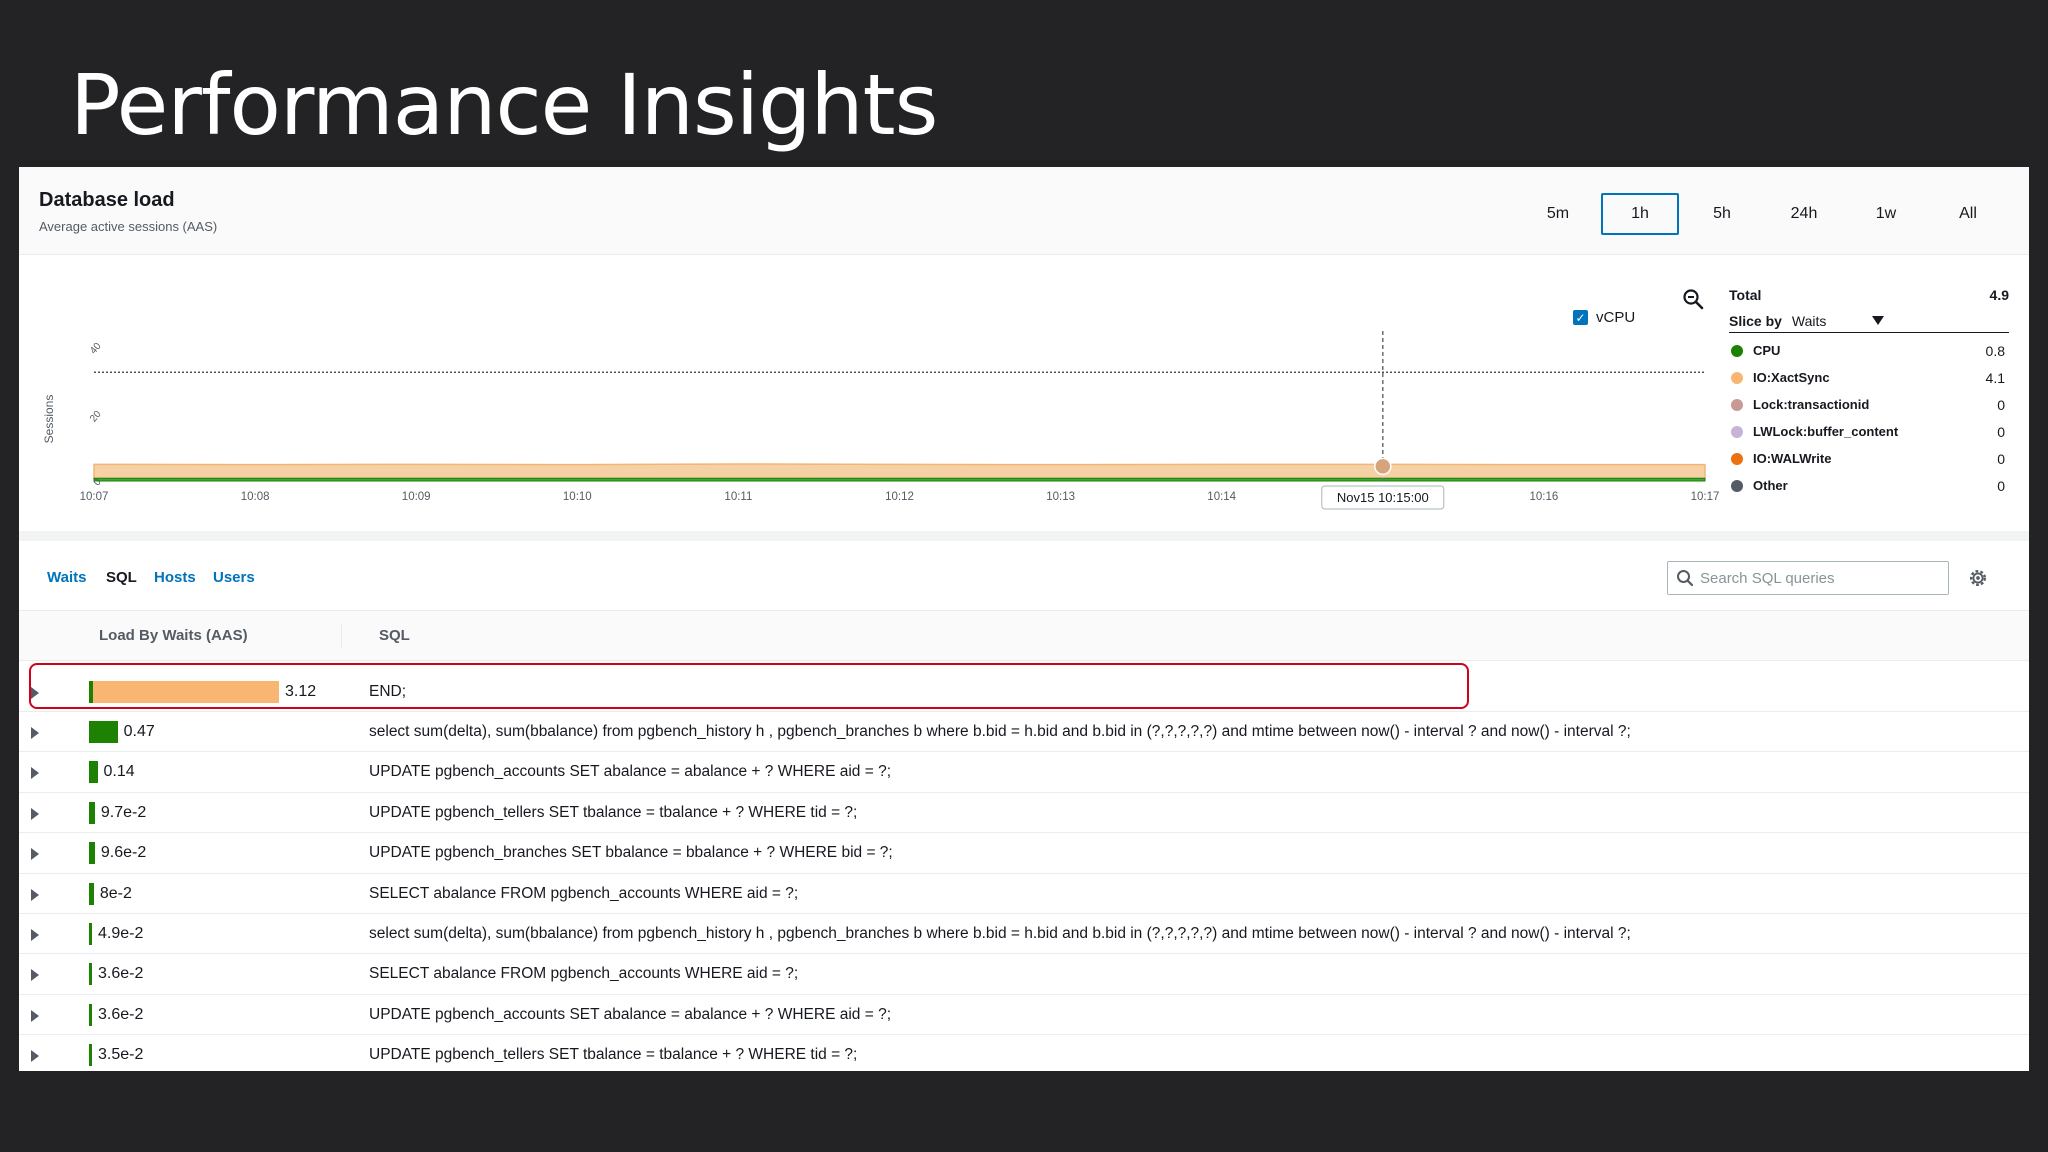 Image resolution: width=2048 pixels, height=1152 pixels. Describe the element at coordinates (1767, 350) in the screenshot. I see `legend-item-name: CPU` at that location.